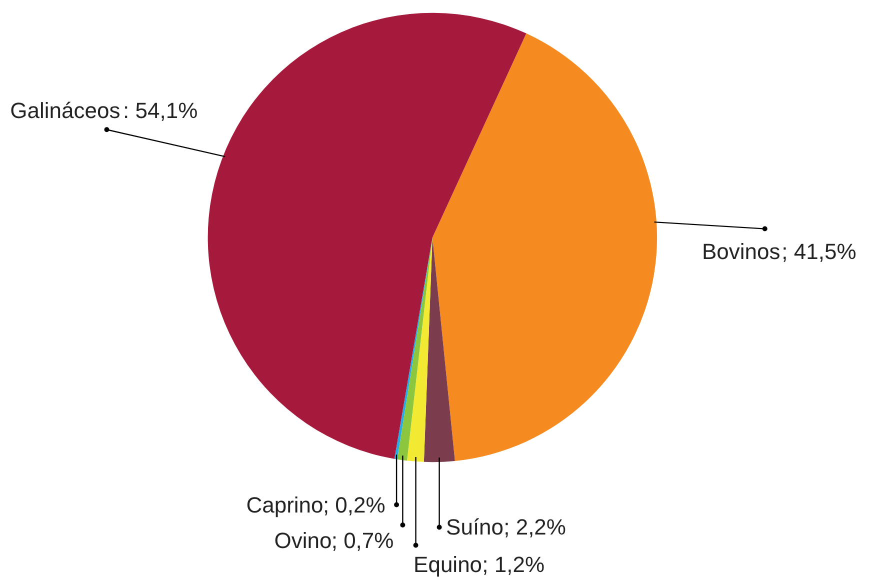 This screenshot has height=582, width=876. Describe the element at coordinates (354, 505) in the screenshot. I see `data-label: ; 0,2%` at that location.